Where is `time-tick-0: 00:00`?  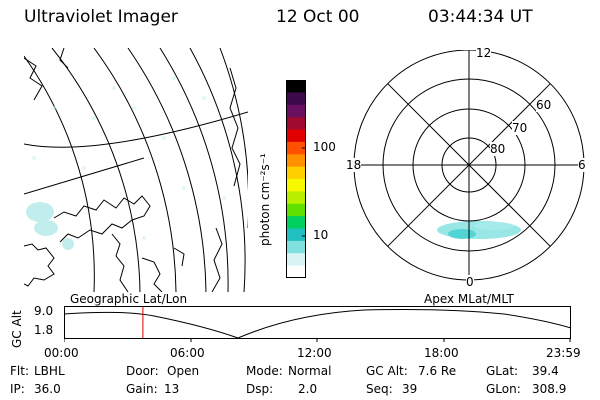 time-tick-0: 00:00 is located at coordinates (61, 353).